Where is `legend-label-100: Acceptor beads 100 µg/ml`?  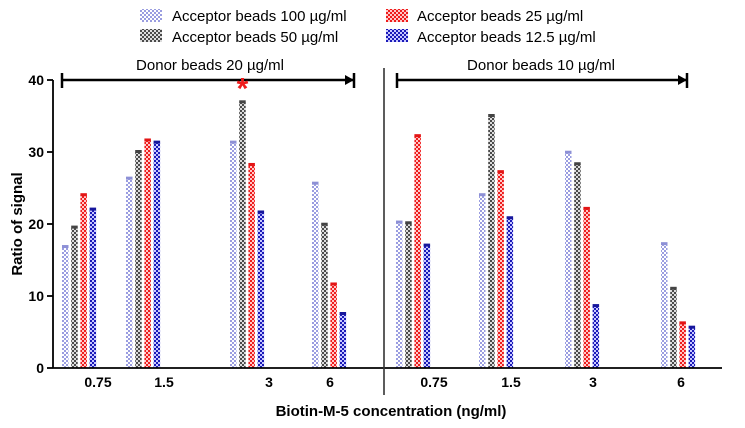 legend-label-100: Acceptor beads 100 µg/ml is located at coordinates (259, 16).